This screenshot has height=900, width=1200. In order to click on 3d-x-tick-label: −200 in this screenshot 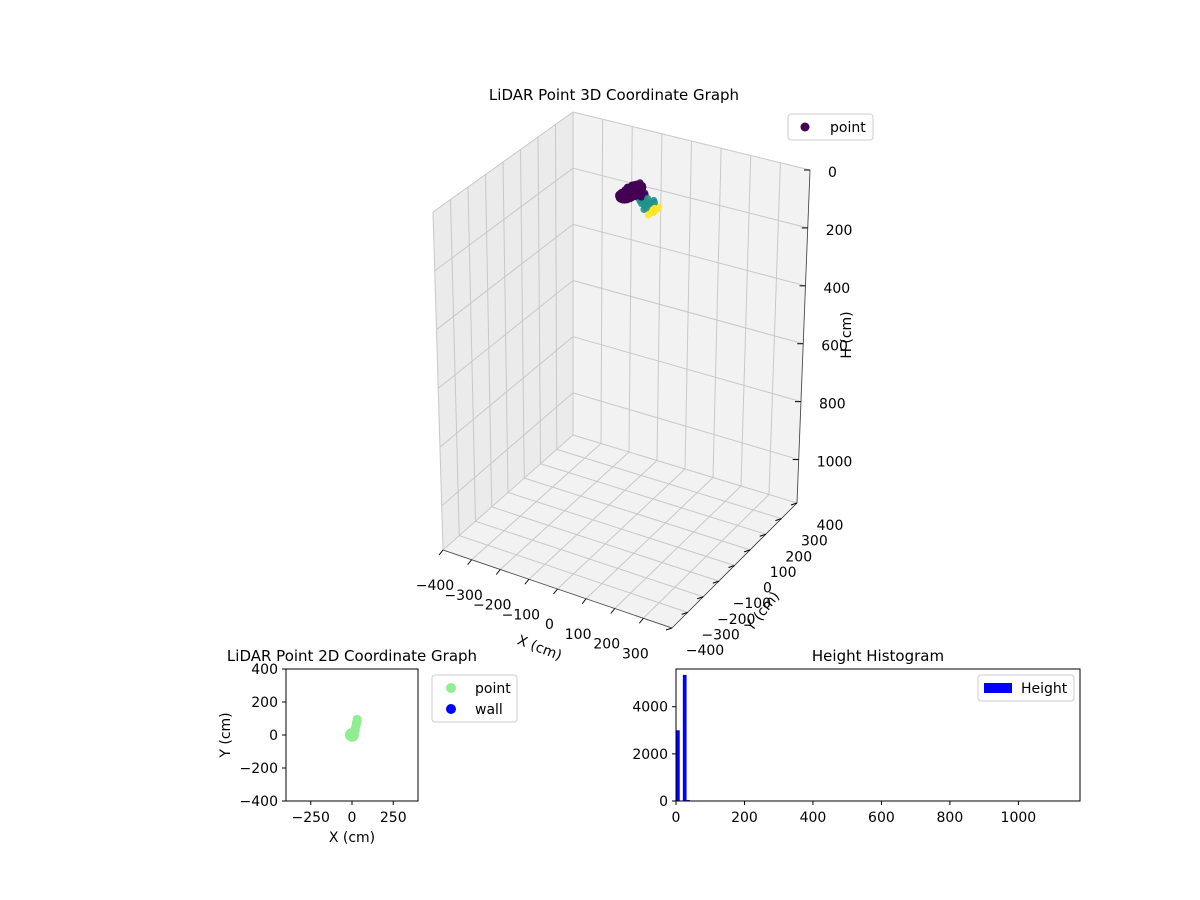, I will do `click(492, 606)`.